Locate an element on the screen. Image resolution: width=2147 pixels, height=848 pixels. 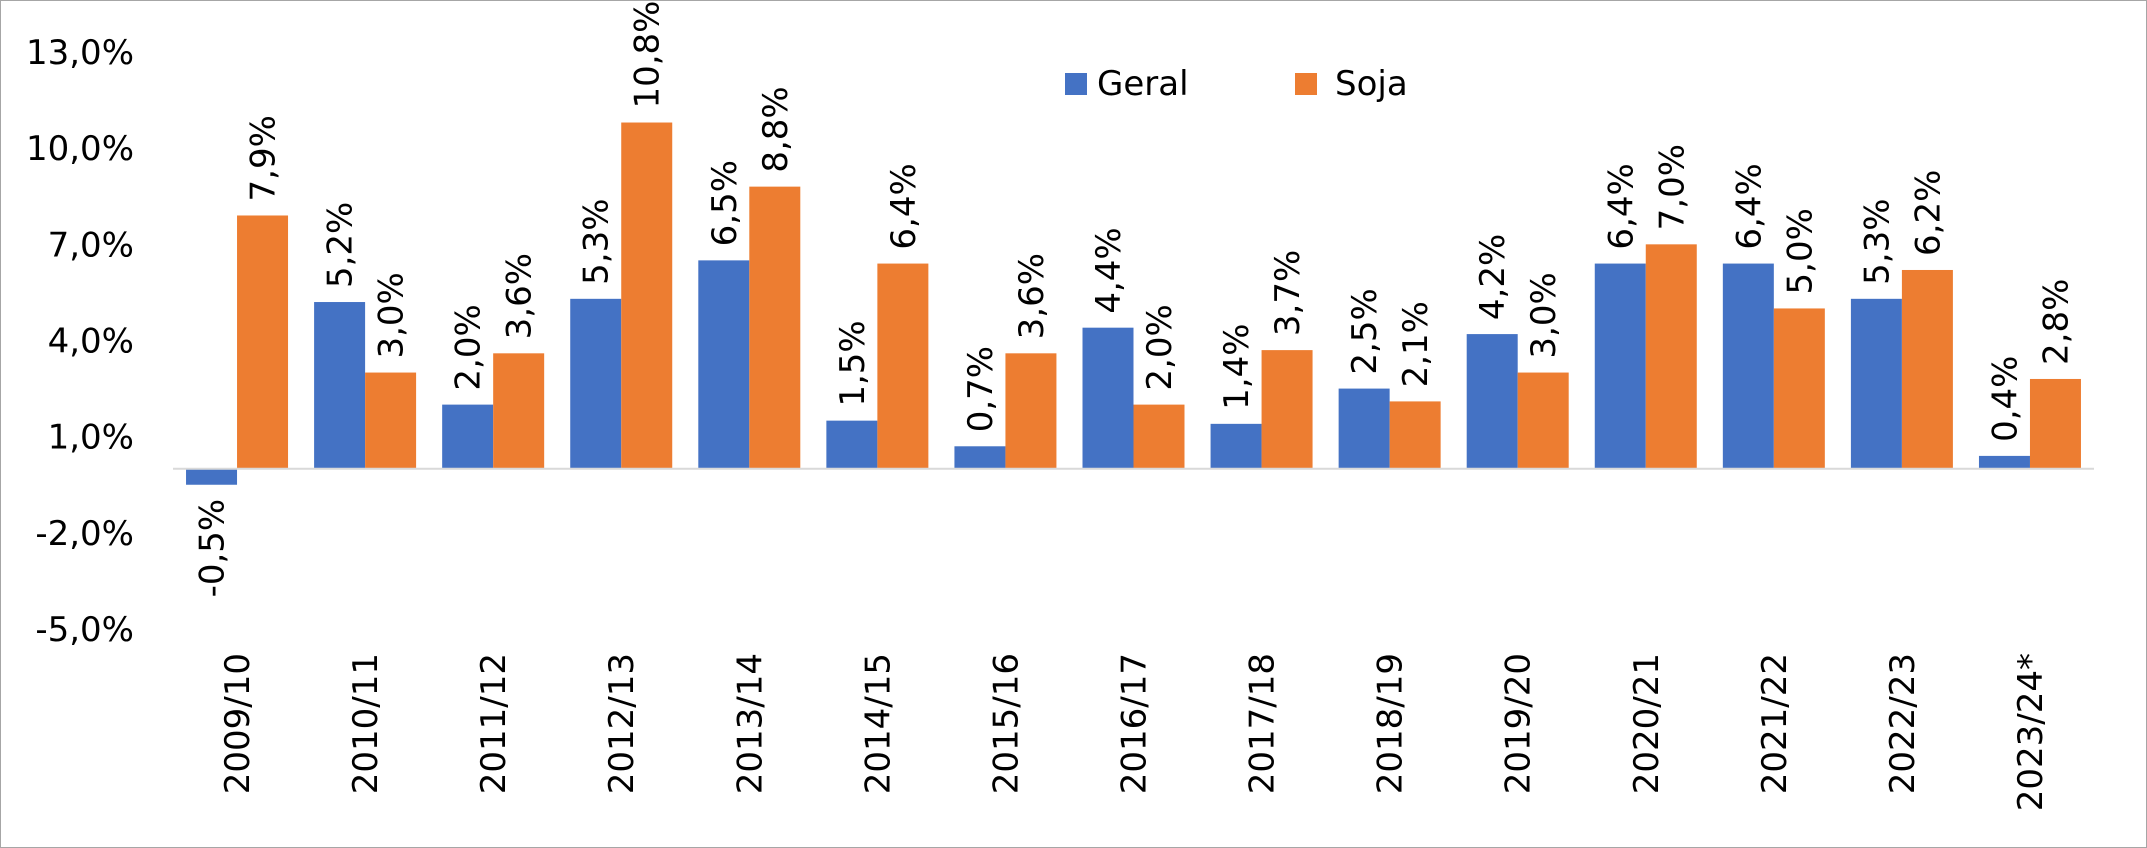
x-tick-label: 2016/17 is located at coordinates (1135, 723).